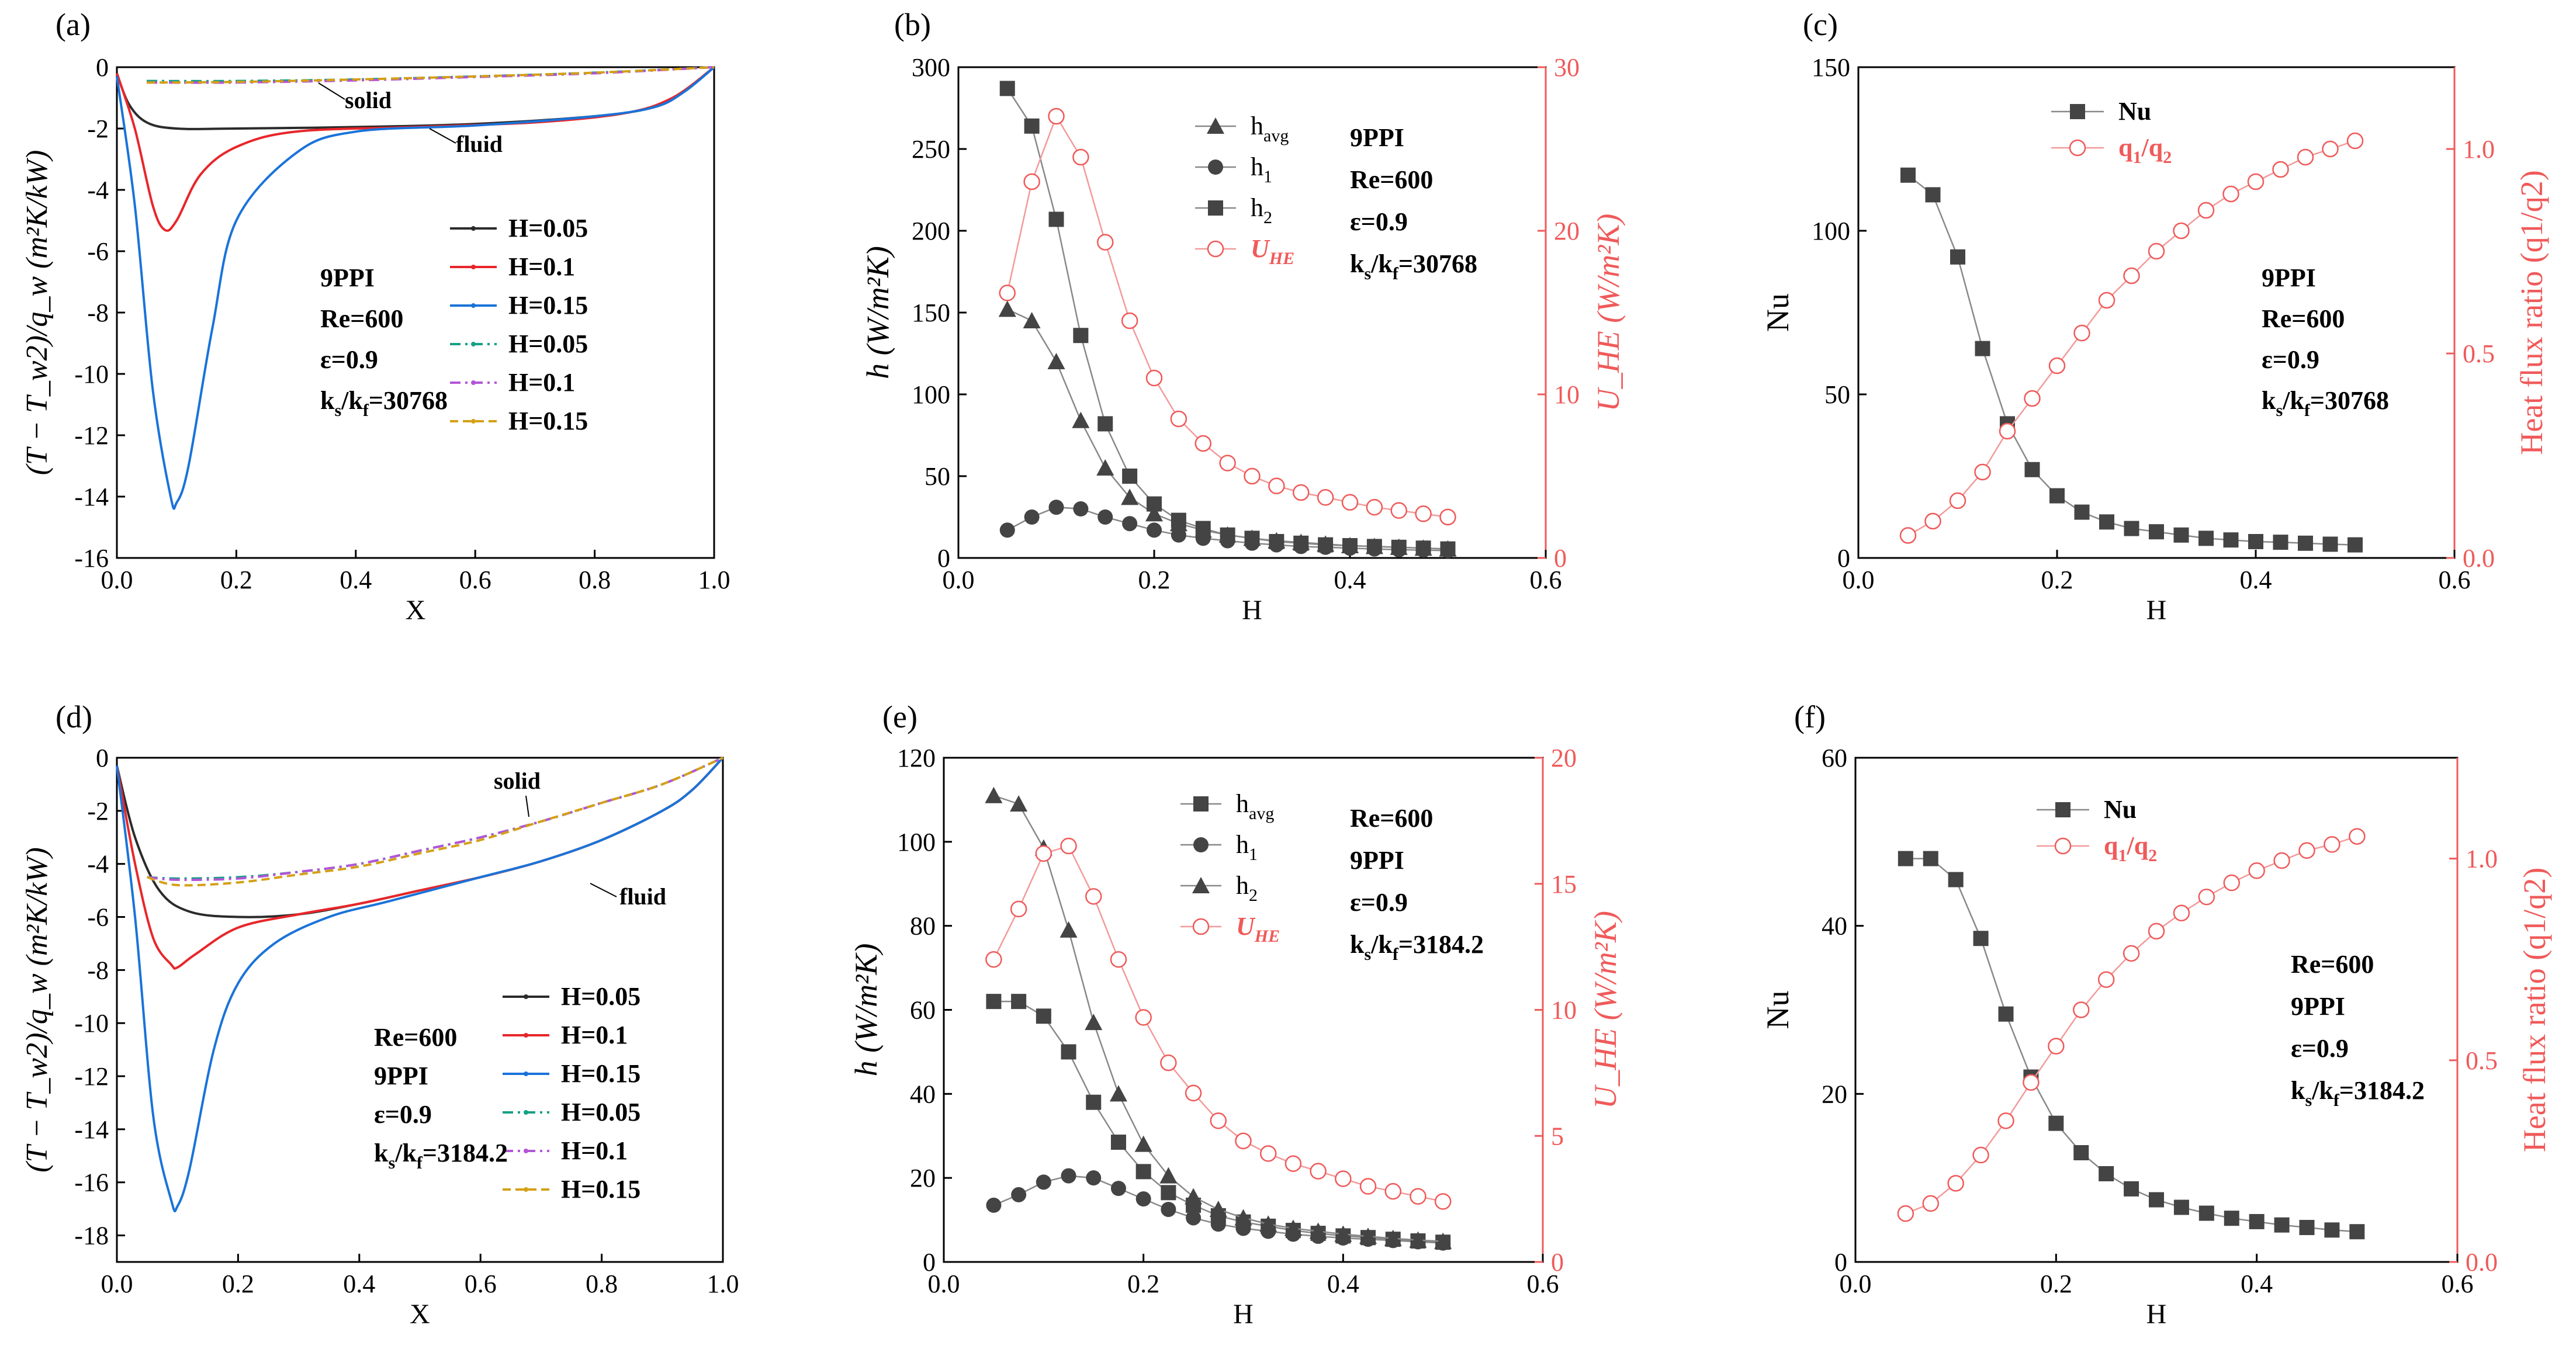 Image resolution: width=2576 pixels, height=1349 pixels. What do you see at coordinates (1558, 1262) in the screenshot?
I see `y2-tick-label: 0` at bounding box center [1558, 1262].